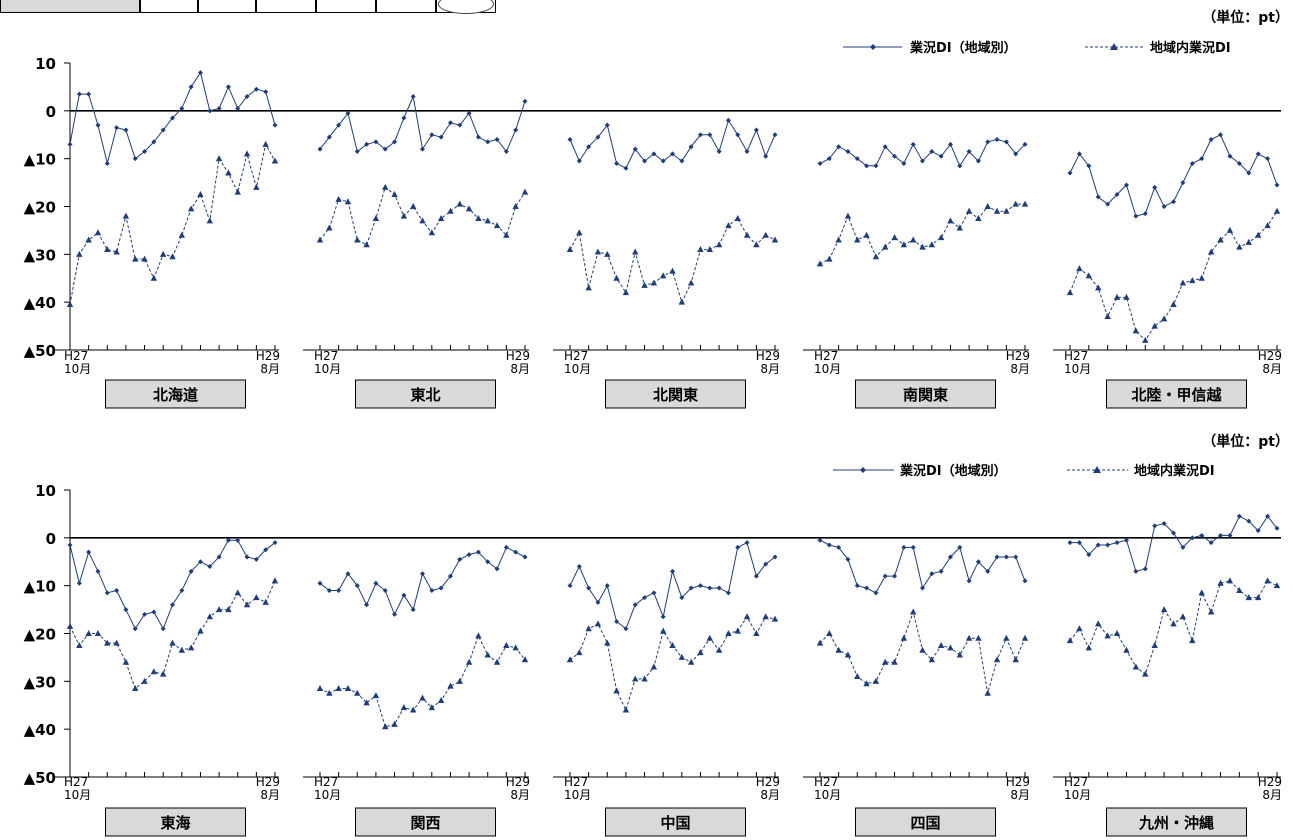 This screenshot has width=1293, height=840. What do you see at coordinates (1076, 782) in the screenshot?
I see `x-start-label-year: H27` at bounding box center [1076, 782].